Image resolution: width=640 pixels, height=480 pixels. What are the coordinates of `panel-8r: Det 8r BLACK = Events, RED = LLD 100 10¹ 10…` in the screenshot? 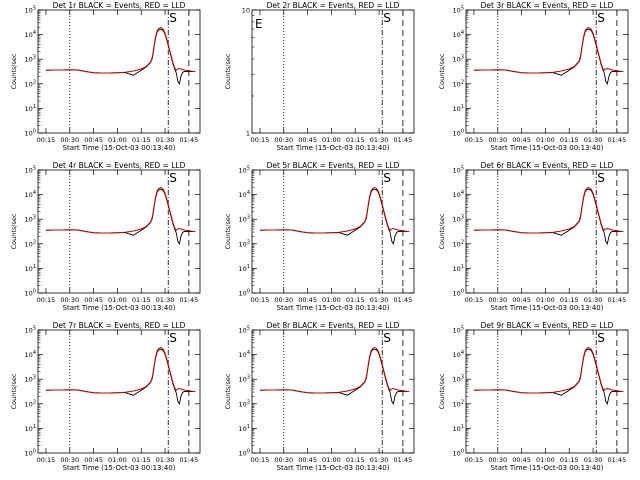 It's located at (319, 396).